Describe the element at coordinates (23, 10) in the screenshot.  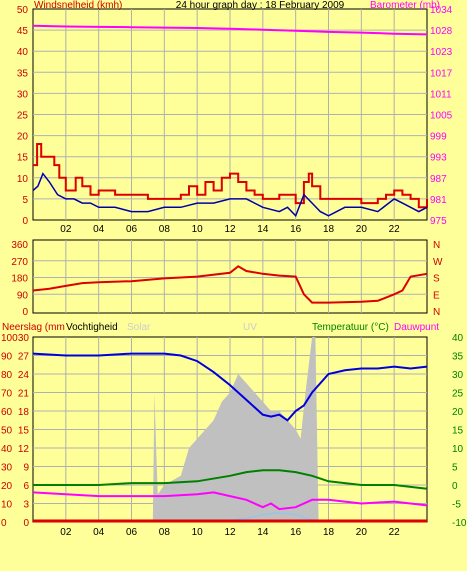
I see `wind-tick-label: 50` at that location.